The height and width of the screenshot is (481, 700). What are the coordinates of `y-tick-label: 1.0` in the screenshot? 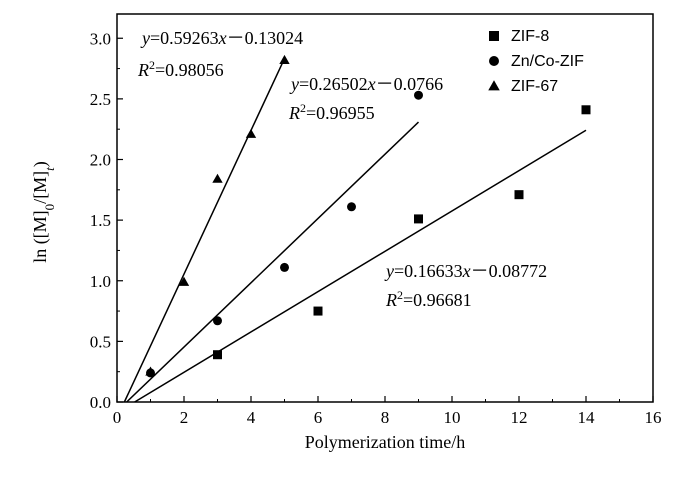 It's located at (100, 281).